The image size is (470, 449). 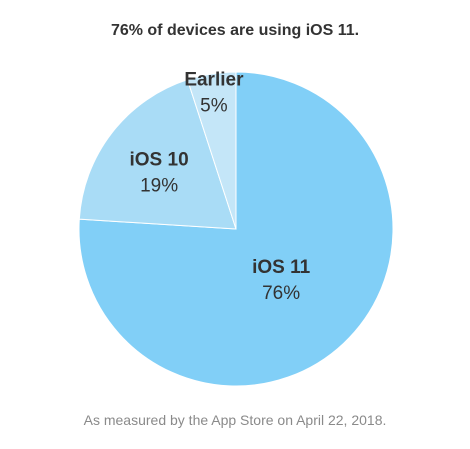 I want to click on slice-label-ios-11: iOS 11, so click(x=281, y=267).